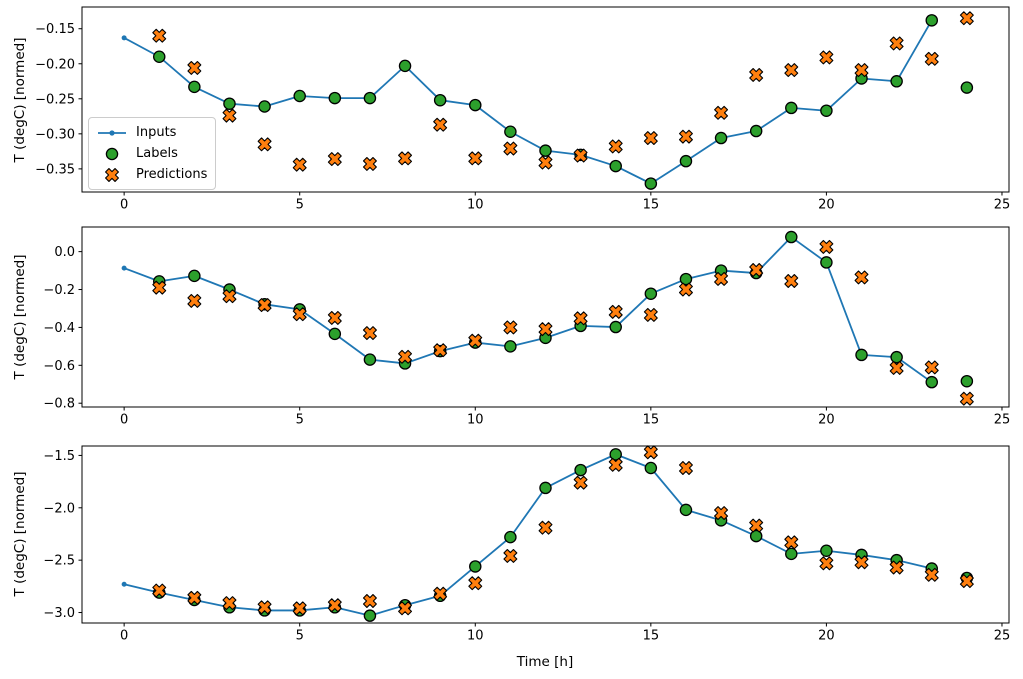 This screenshot has height=679, width=1023. Describe the element at coordinates (151, 132) in the screenshot. I see `legend-item-inputs: Inputs` at that location.